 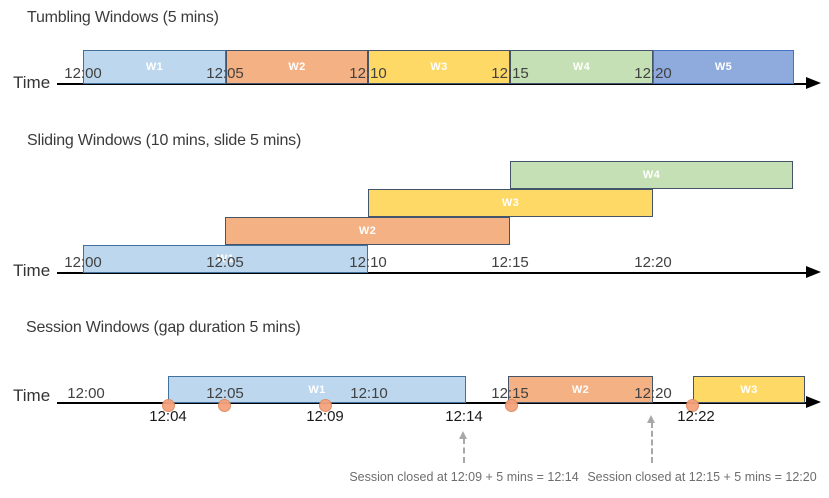 I want to click on time-axis-line-sliding, so click(x=431, y=273).